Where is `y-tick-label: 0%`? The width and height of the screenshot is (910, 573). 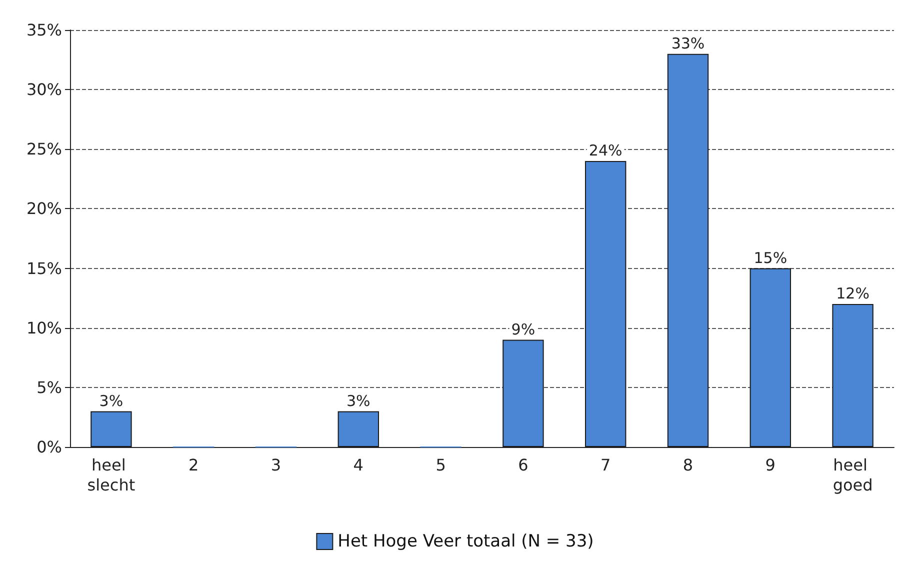 y-tick-label: 0% is located at coordinates (49, 447).